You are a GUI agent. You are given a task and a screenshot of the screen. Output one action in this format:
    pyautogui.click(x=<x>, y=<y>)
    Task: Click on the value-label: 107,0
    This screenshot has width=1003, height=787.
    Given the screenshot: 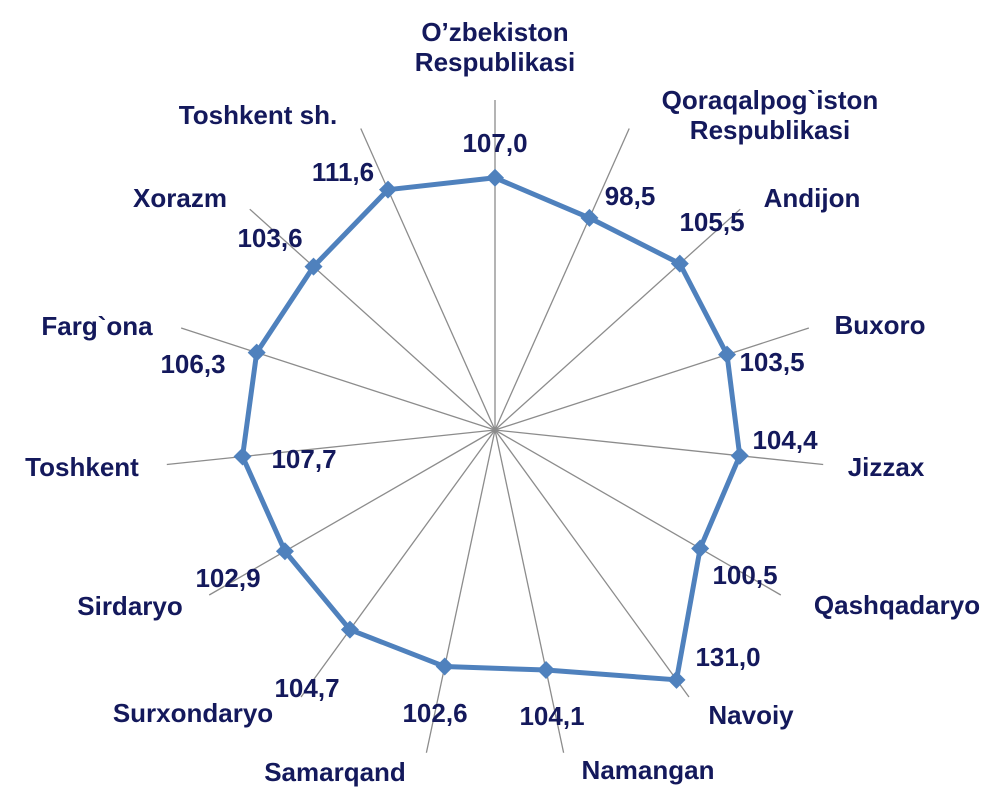 What is the action you would take?
    pyautogui.click(x=495, y=143)
    